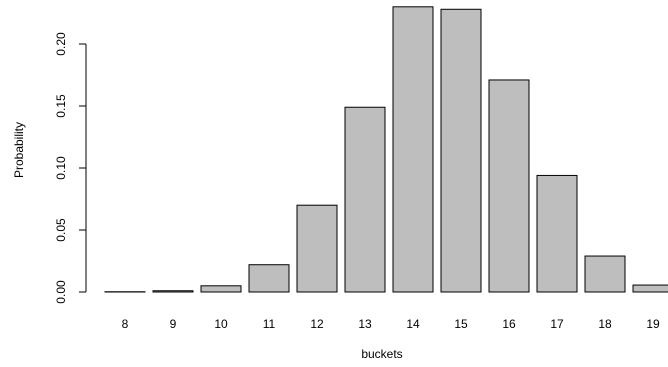  What do you see at coordinates (61, 44) in the screenshot?
I see `y-tick-label: 0.20` at bounding box center [61, 44].